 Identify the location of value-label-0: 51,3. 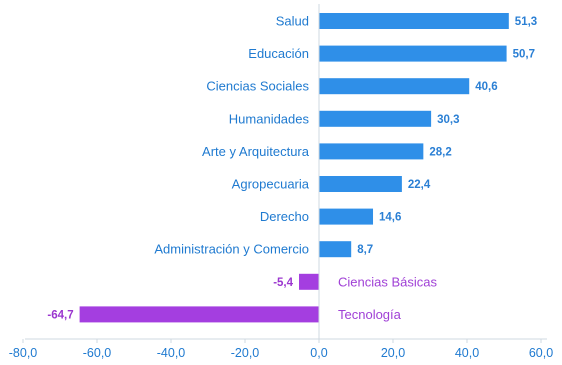
(526, 22).